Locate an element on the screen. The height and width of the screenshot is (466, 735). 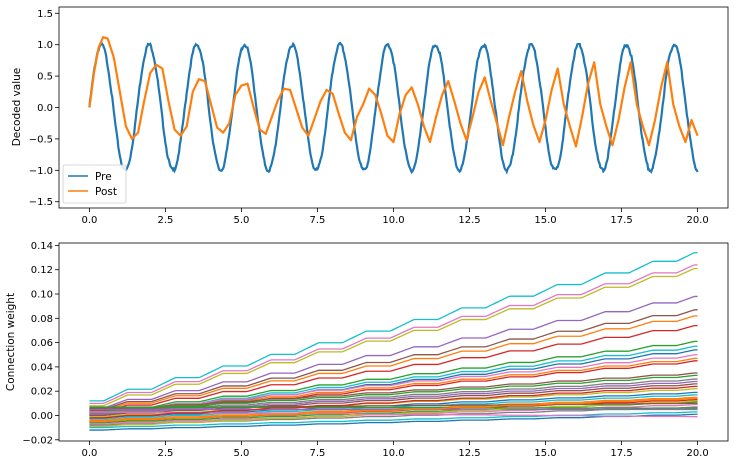
decoded-value-x-tick-label: 20.0 is located at coordinates (697, 220).